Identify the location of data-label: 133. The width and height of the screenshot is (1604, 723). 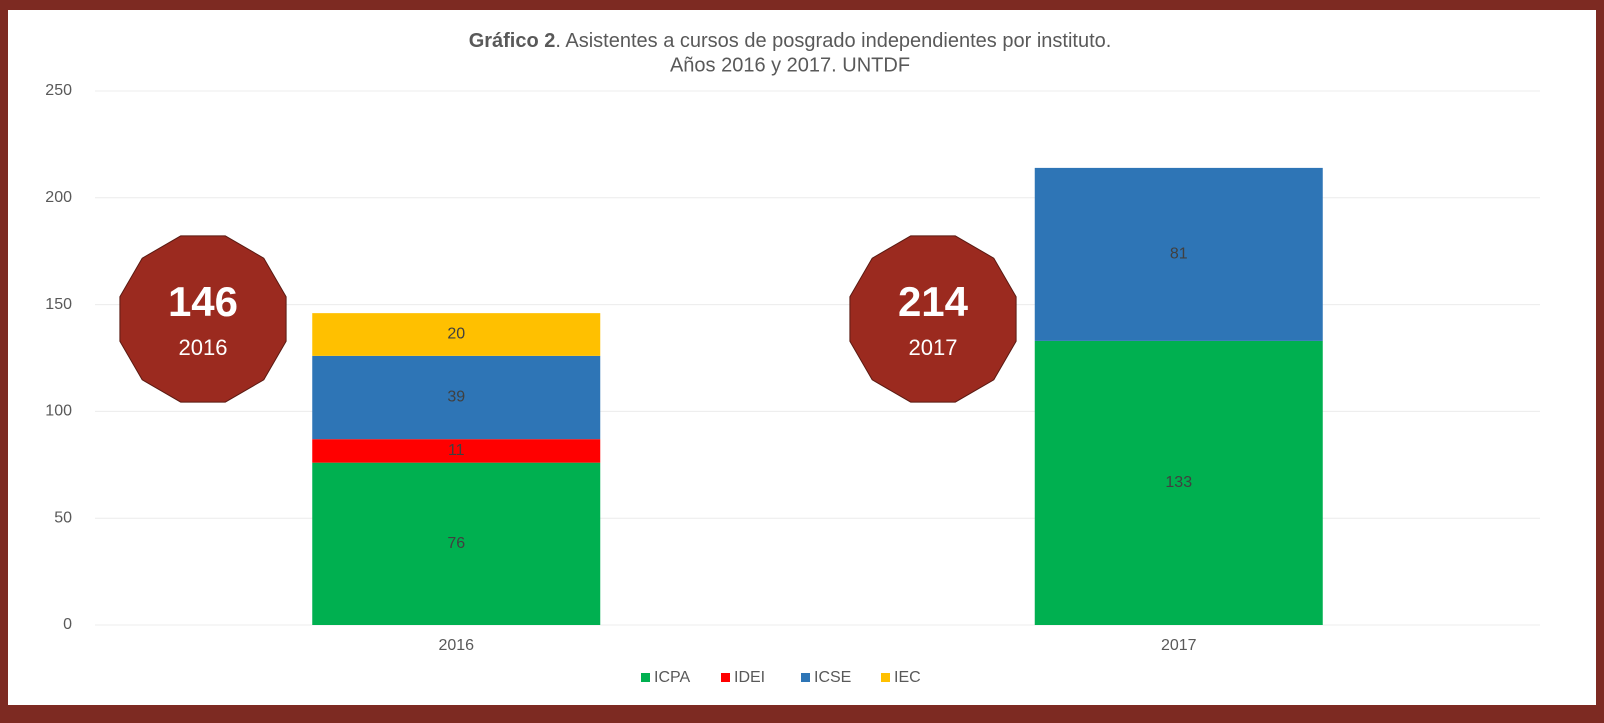
(1178, 482).